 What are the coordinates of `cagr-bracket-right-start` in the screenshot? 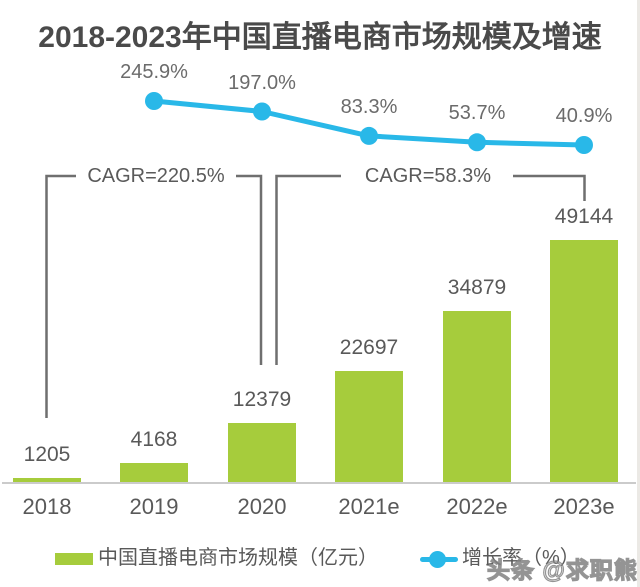 It's located at (308, 269).